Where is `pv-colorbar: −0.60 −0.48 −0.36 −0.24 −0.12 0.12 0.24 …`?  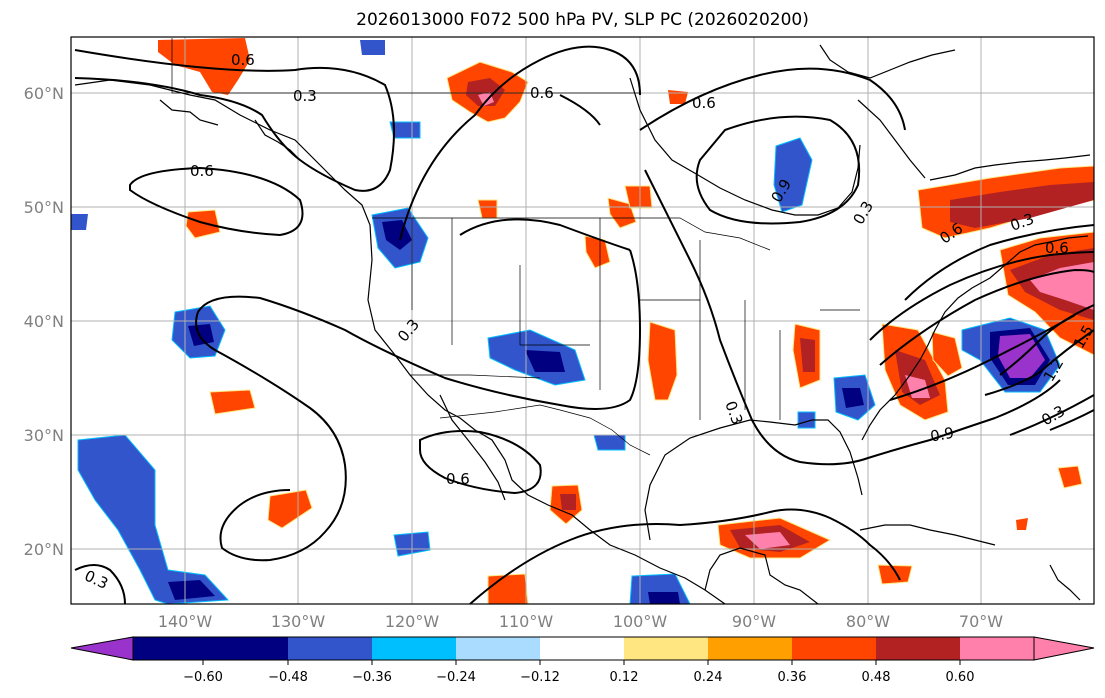
pv-colorbar: −0.60 −0.48 −0.36 −0.24 −0.12 0.12 0.24 … is located at coordinates (582, 660).